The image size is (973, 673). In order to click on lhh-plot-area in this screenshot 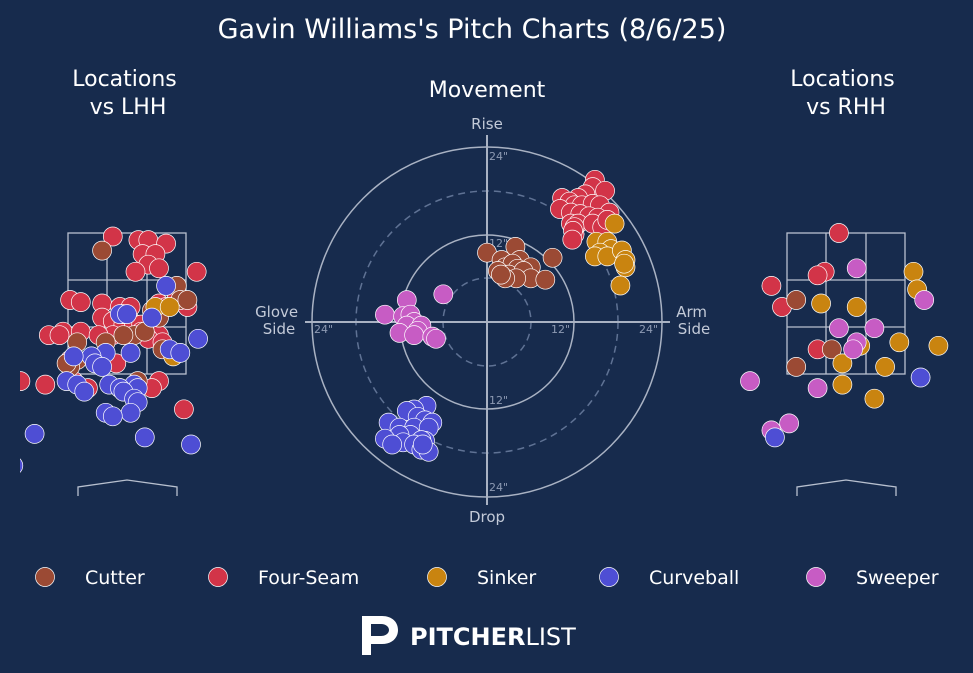, I will do `click(114, 349)`.